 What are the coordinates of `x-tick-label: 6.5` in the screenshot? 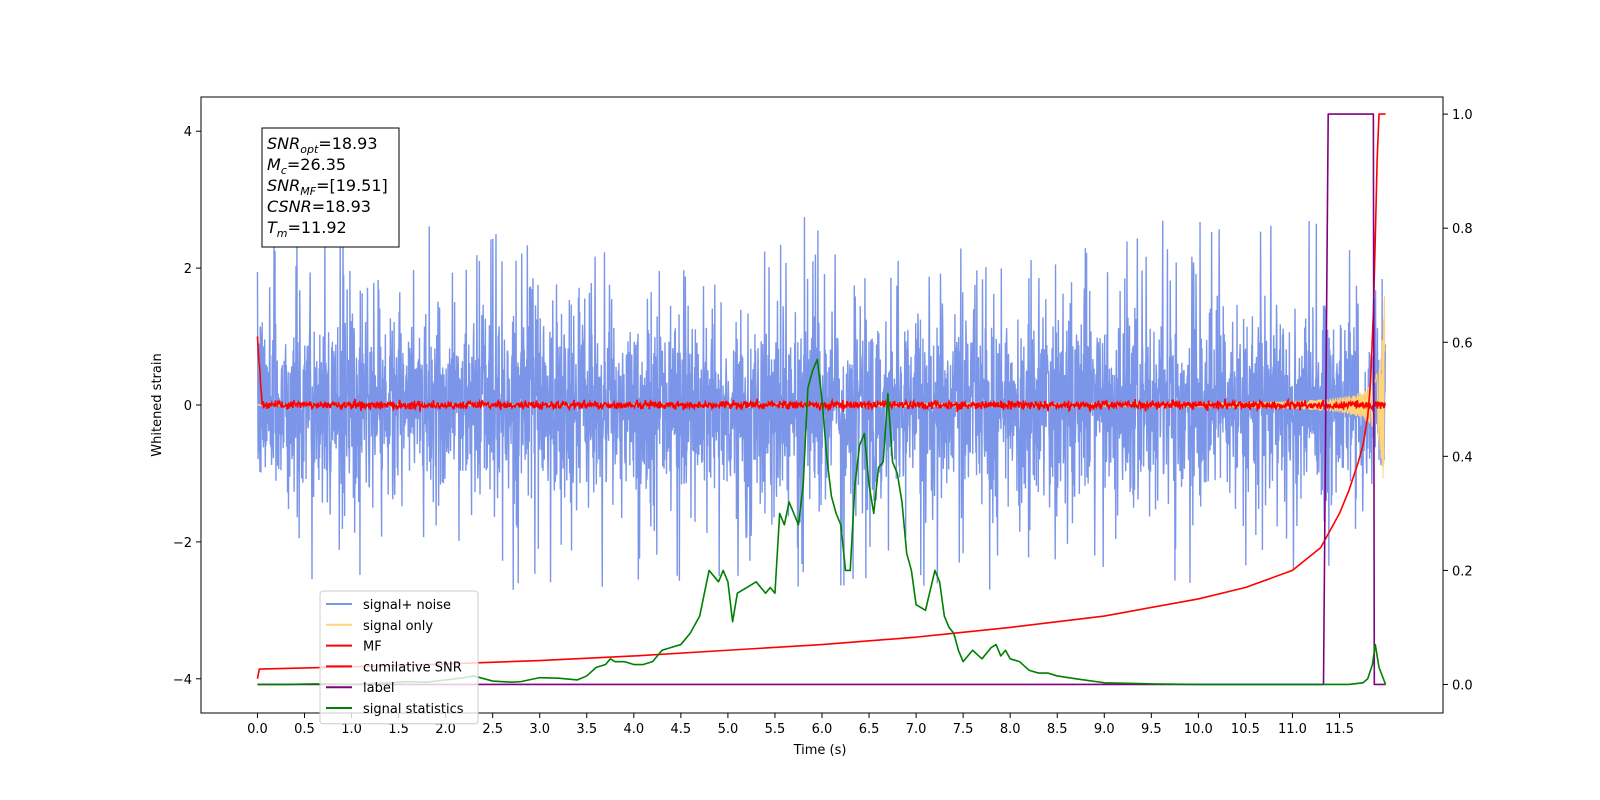 It's located at (869, 729).